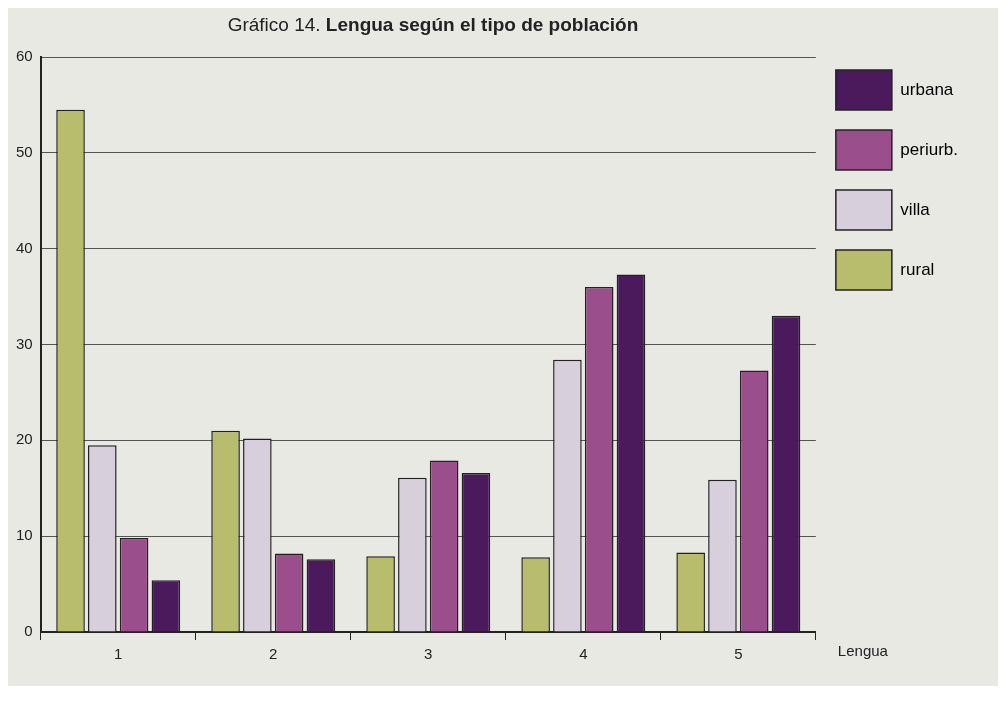 Image resolution: width=1008 pixels, height=715 pixels. I want to click on y-tick-label: 30, so click(24, 343).